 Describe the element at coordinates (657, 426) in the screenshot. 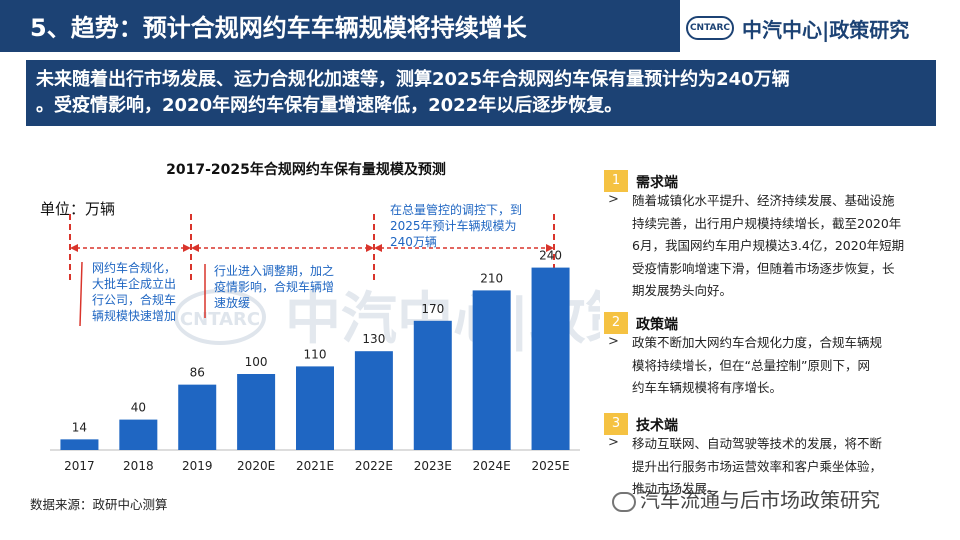

I see `section-heading: 技术端` at that location.